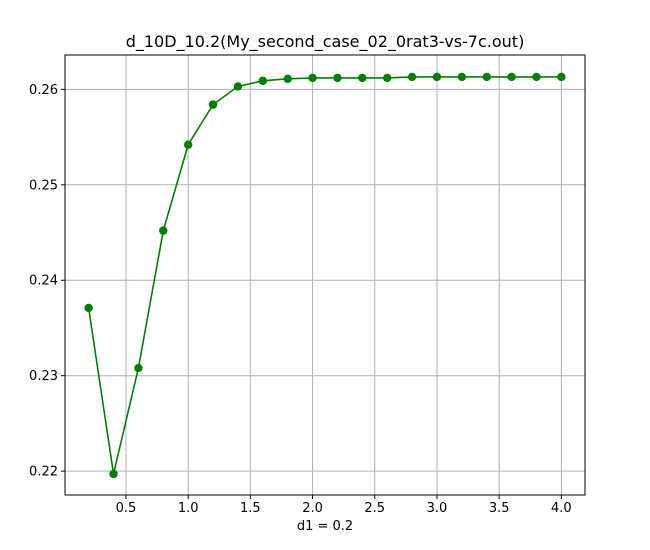  What do you see at coordinates (43, 281) in the screenshot?
I see `y-tick-label: 0.24` at bounding box center [43, 281].